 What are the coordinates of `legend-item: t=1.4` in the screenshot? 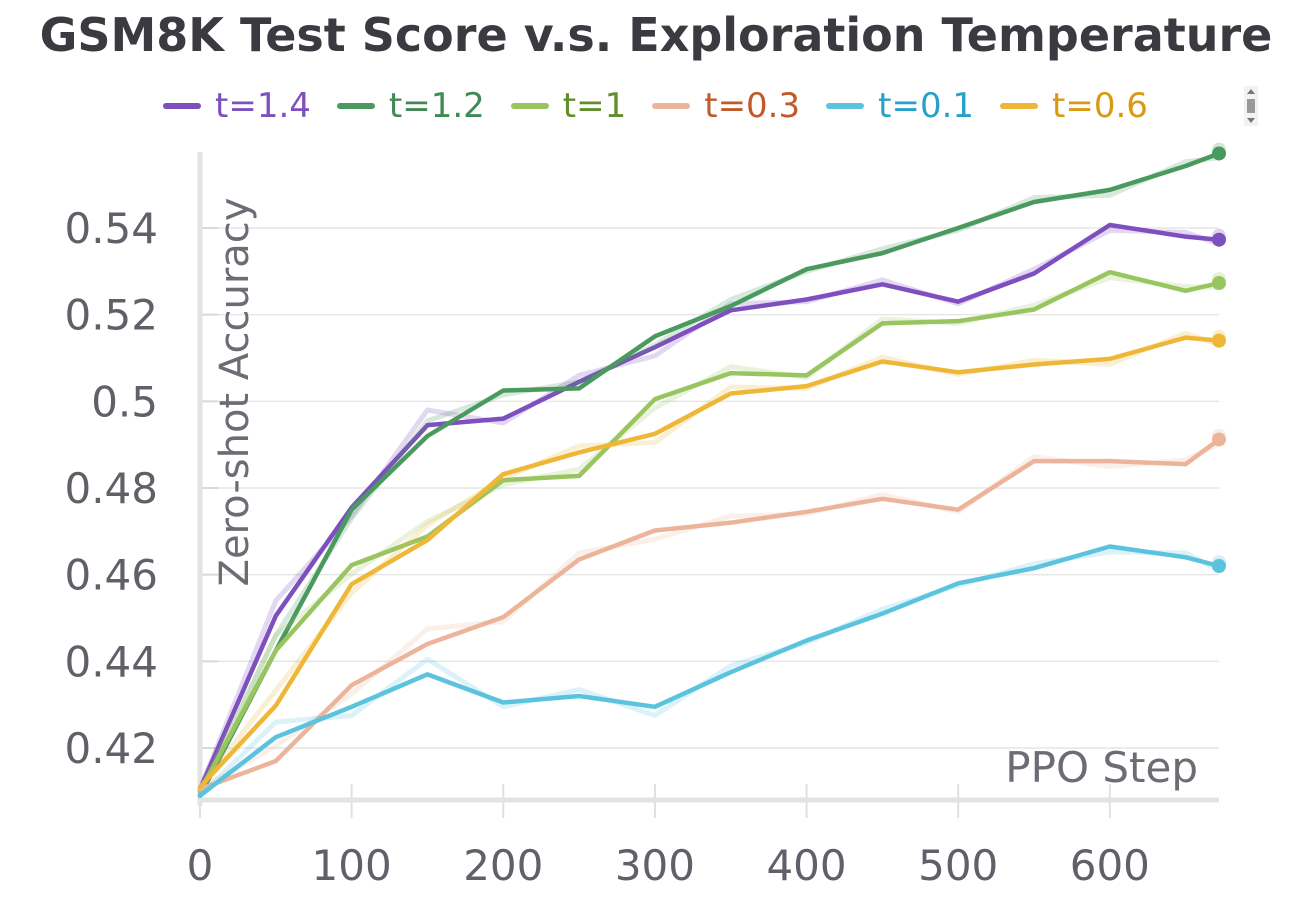 It's located at (237, 106).